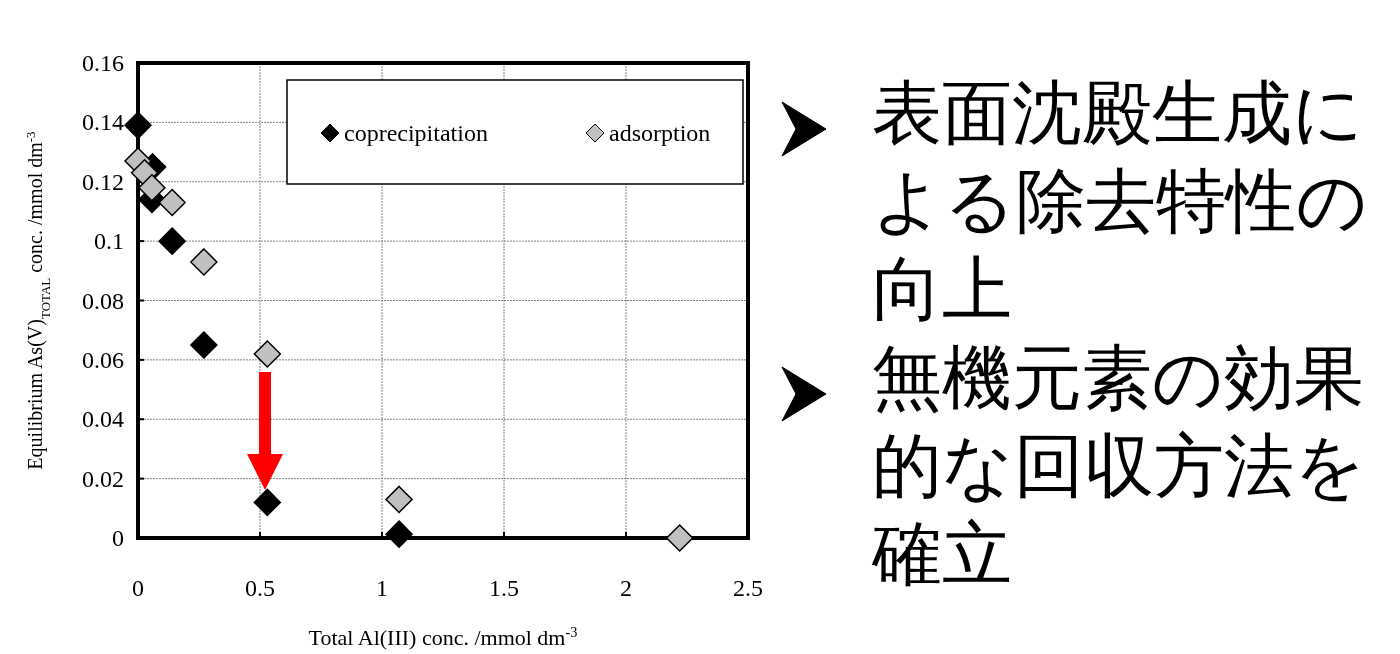  I want to click on legend-label: adsorption, so click(660, 133).